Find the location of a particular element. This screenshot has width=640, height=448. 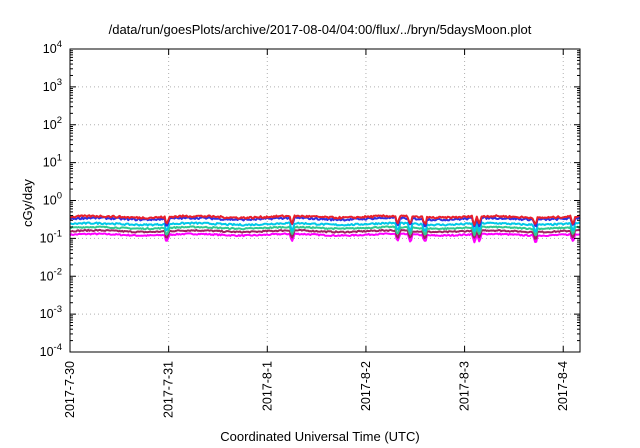

x-tick-label: 2017-8-2 is located at coordinates (366, 386).